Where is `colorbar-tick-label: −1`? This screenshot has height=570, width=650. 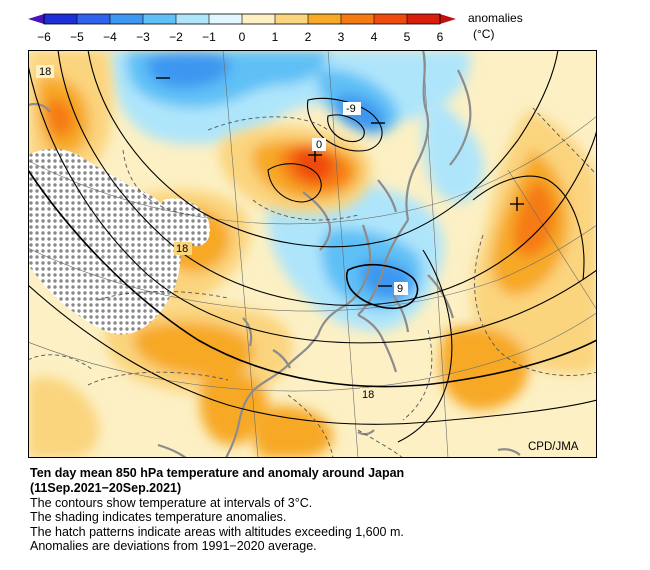
colorbar-tick-label: −1 is located at coordinates (209, 37).